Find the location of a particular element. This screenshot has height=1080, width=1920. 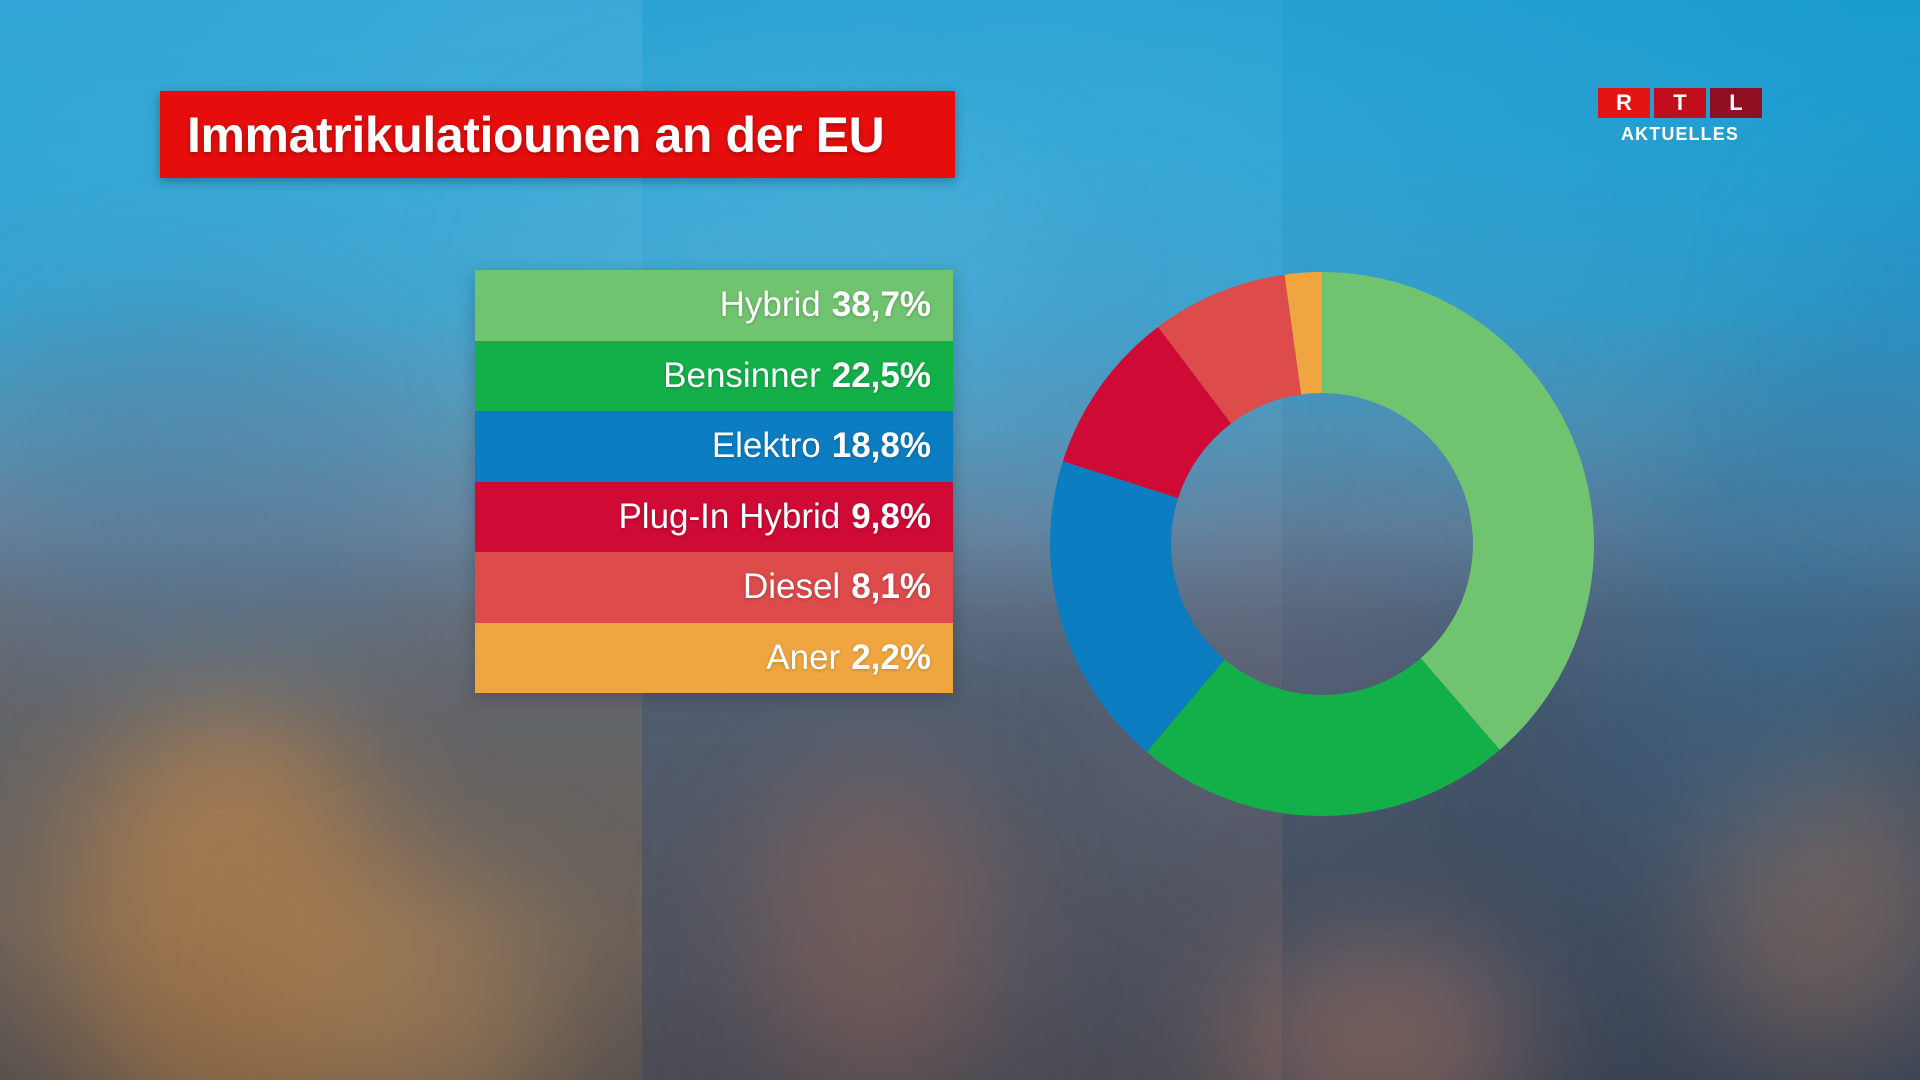

legend-row: Hybrid 38,7% is located at coordinates (714, 305).